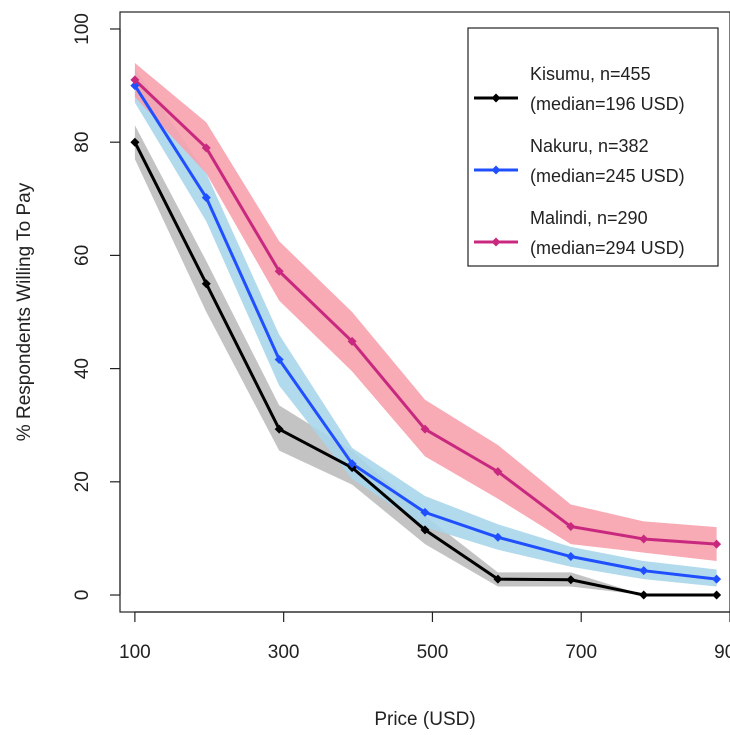 This screenshot has width=730, height=735. I want to click on x-axis-title: Price (USD), so click(424, 719).